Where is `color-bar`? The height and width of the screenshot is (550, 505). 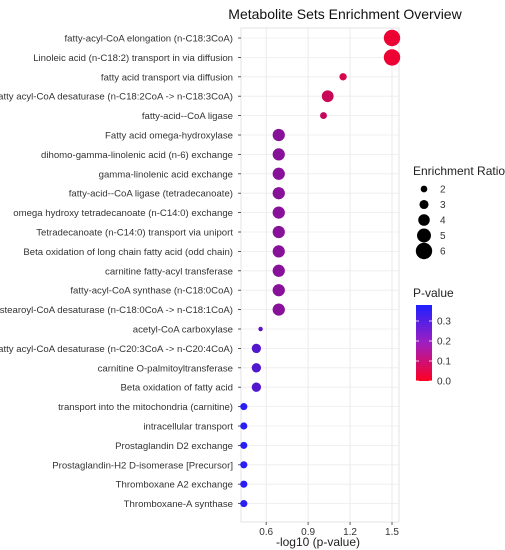
color-bar is located at coordinates (424, 343).